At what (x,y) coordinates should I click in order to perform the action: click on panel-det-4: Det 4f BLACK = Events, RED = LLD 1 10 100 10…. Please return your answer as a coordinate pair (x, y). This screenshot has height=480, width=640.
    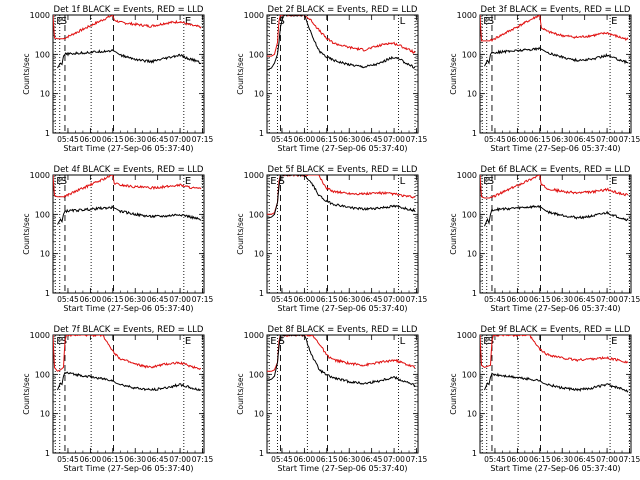
    Looking at the image, I should click on (118, 239).